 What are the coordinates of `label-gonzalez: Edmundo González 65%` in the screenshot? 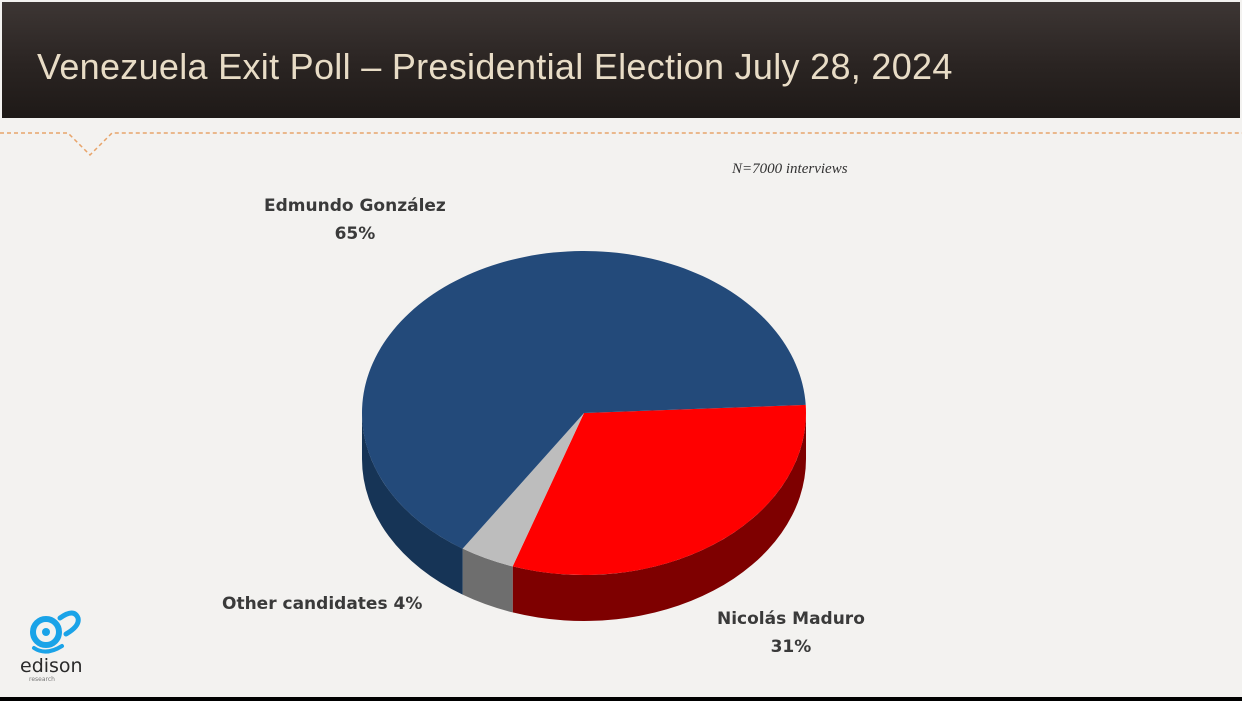 It's located at (355, 220).